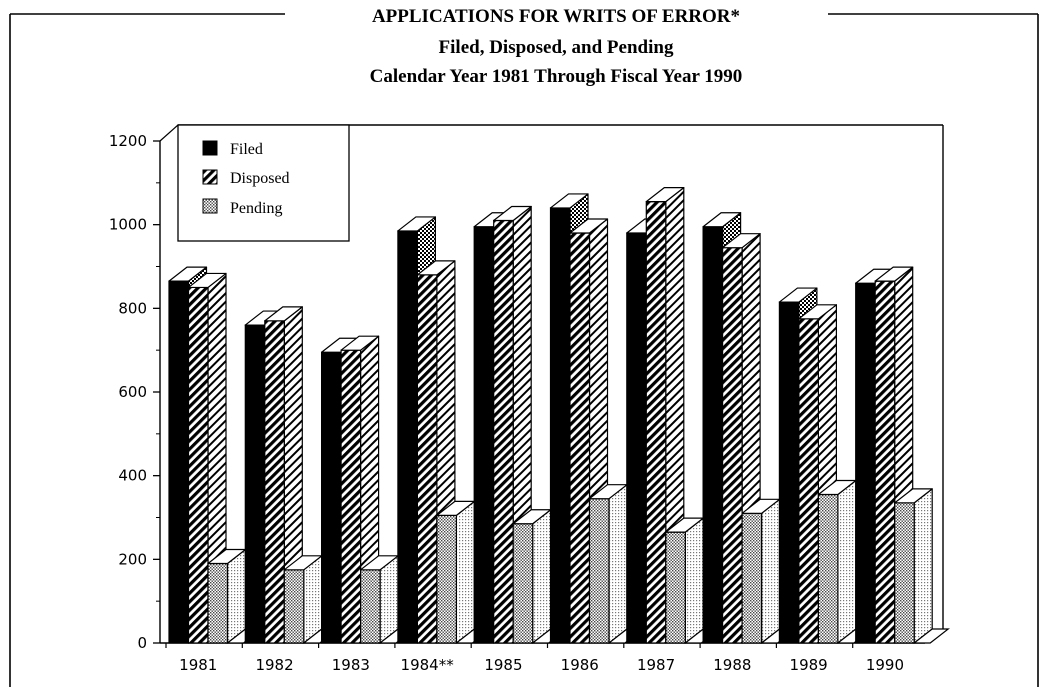 The height and width of the screenshot is (687, 1045). What do you see at coordinates (331, 497) in the screenshot?
I see `bar-filed-1983-front` at bounding box center [331, 497].